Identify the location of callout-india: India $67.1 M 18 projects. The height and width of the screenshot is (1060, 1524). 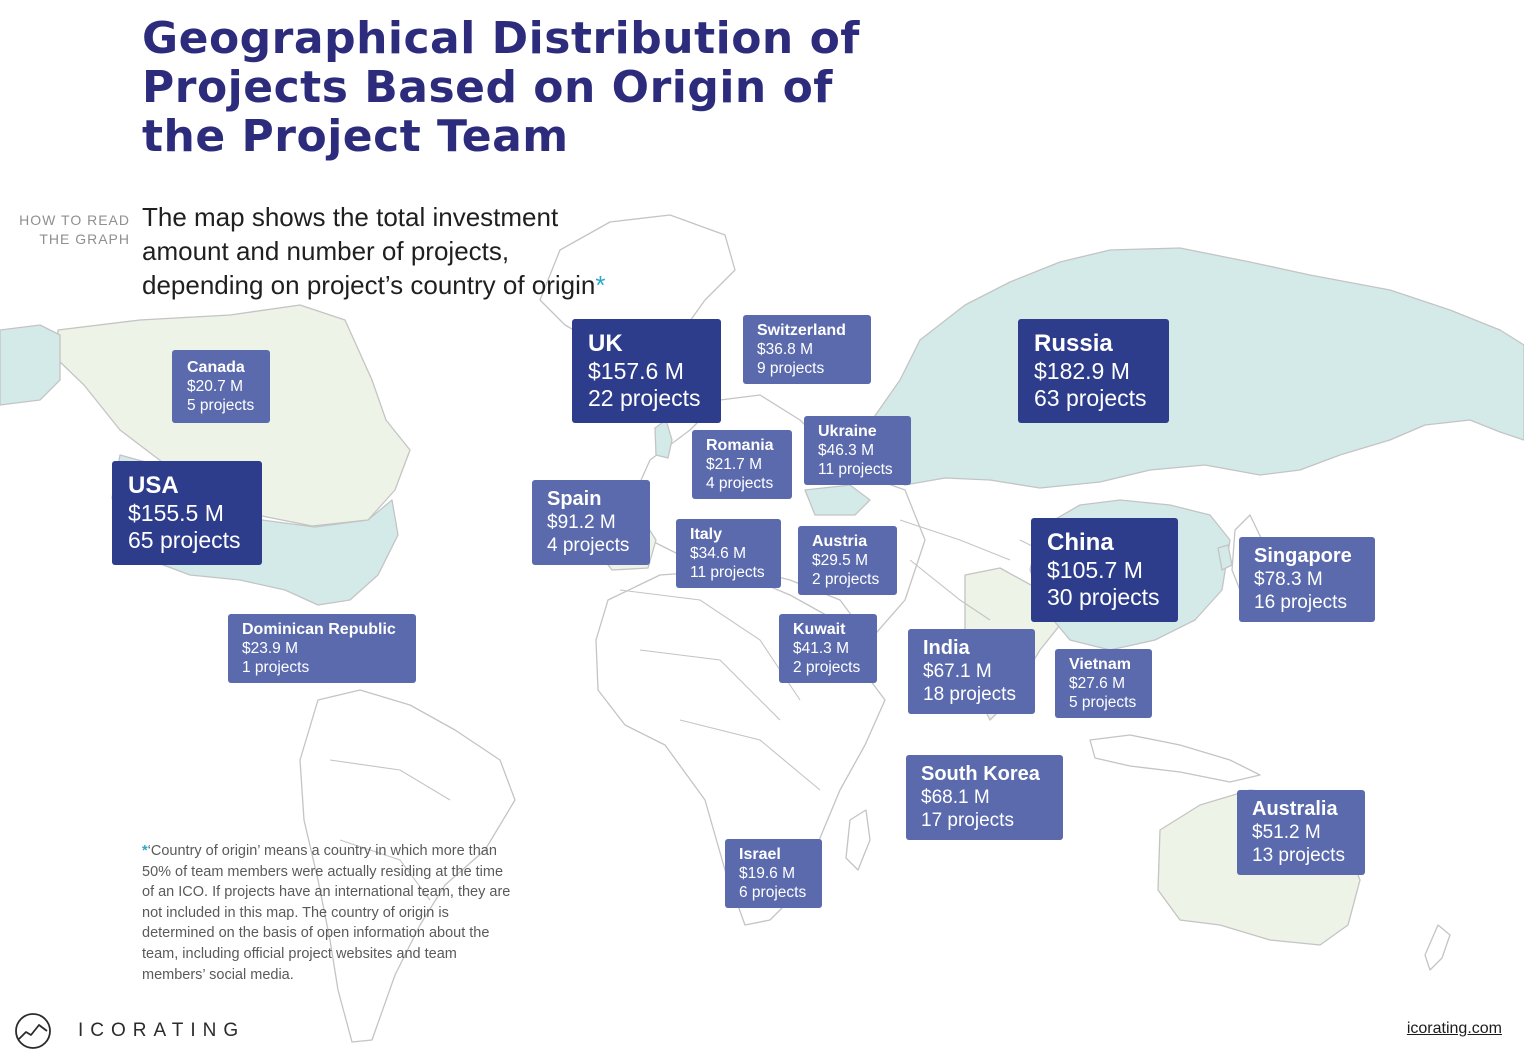
(971, 671).